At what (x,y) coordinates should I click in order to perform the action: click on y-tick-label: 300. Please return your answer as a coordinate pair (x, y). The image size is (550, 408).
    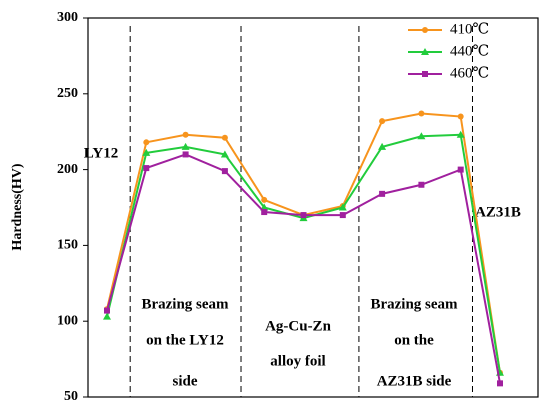
    Looking at the image, I should click on (67, 17).